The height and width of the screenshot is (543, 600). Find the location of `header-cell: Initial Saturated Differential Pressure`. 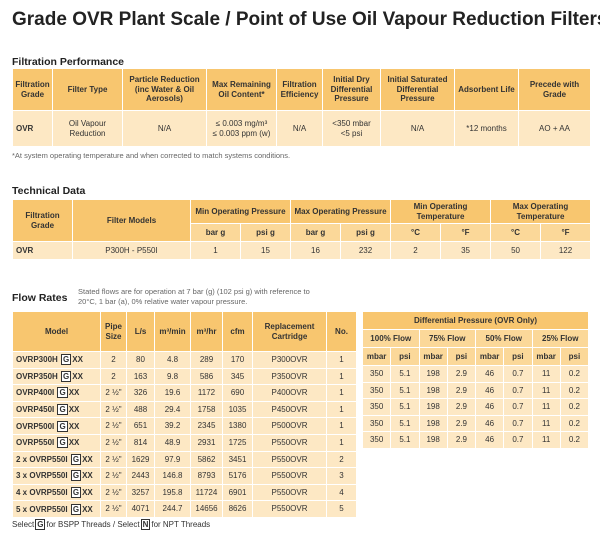

header-cell: Initial Saturated Differential Pressure is located at coordinates (417, 89).